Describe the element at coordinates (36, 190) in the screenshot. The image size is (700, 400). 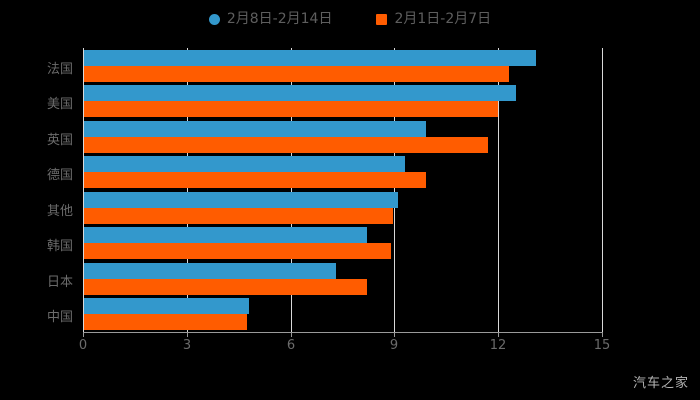
I see `y-axis-labels: 法国美国英国德国其他韩国日本中国` at that location.